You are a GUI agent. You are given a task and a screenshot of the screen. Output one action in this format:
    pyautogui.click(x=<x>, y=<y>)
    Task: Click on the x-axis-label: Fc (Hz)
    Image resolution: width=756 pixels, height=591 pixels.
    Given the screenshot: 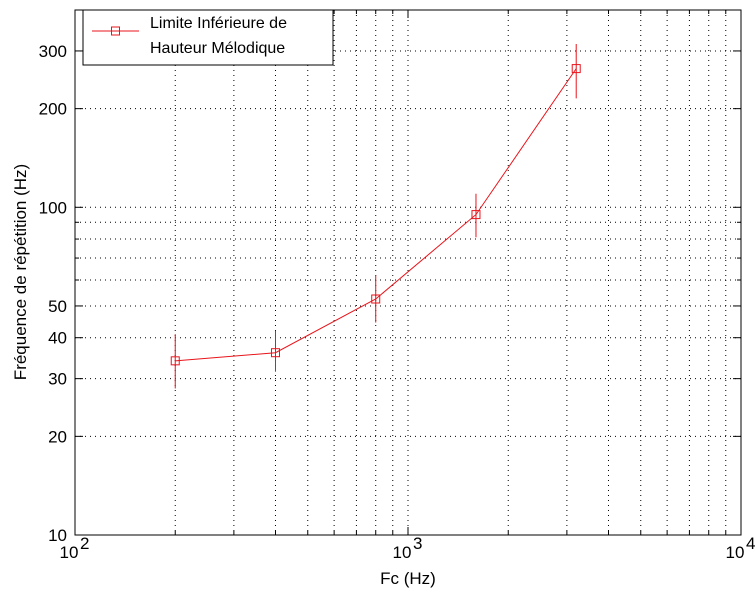 What is the action you would take?
    pyautogui.click(x=408, y=578)
    